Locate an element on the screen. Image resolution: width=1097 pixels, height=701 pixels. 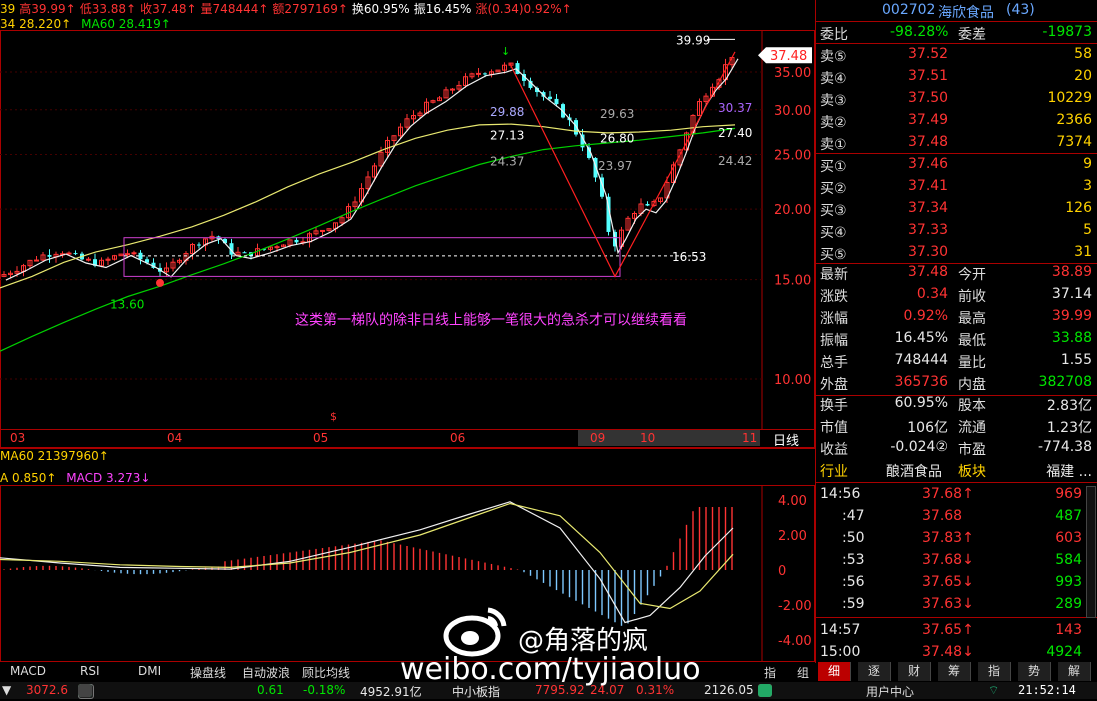
user-center-link: 用户中心 is located at coordinates (890, 692).